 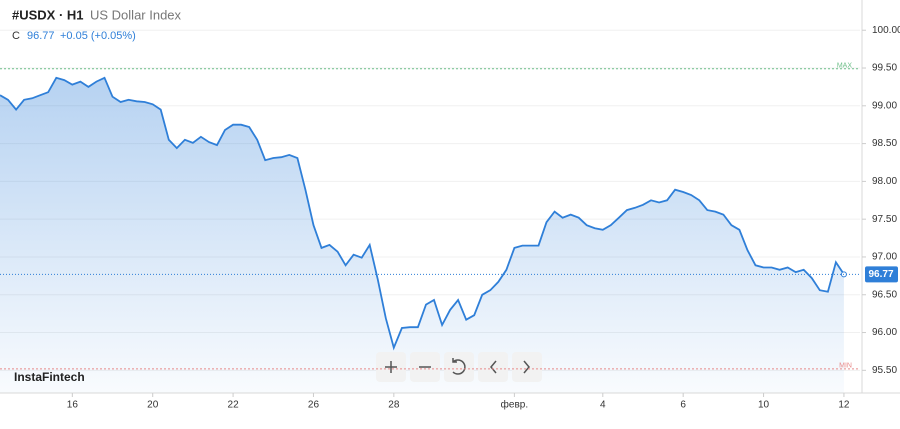 What do you see at coordinates (886, 30) in the screenshot?
I see `y-tick-label: 100.00` at bounding box center [886, 30].